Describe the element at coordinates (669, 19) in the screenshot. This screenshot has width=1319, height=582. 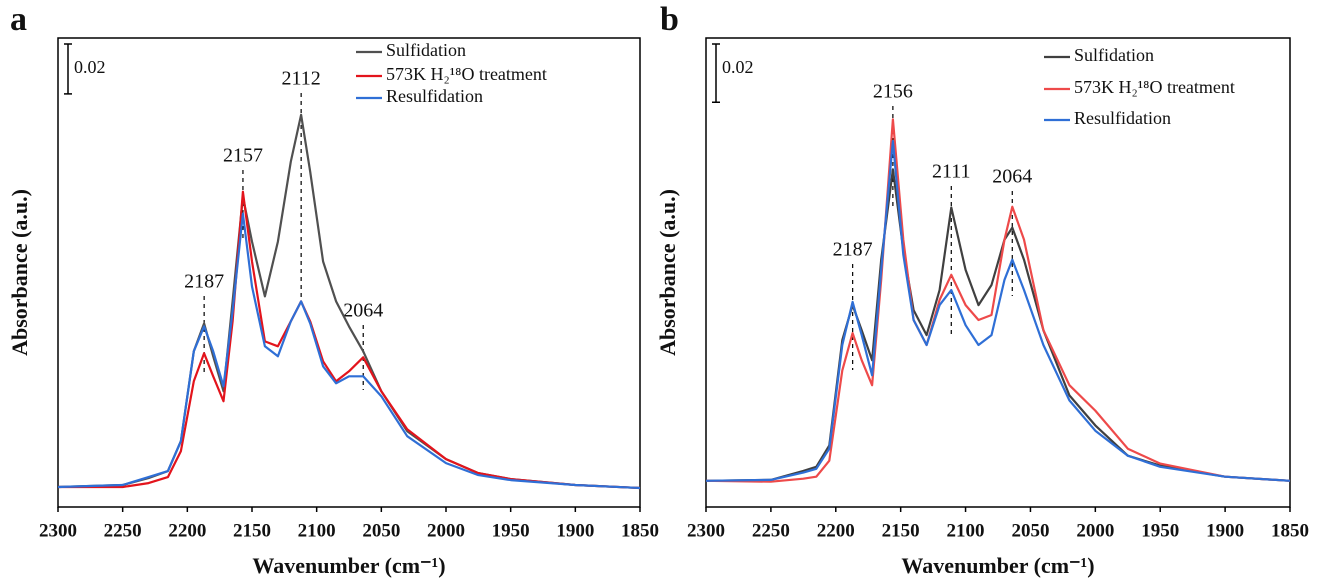
I see `panel-label: b` at that location.